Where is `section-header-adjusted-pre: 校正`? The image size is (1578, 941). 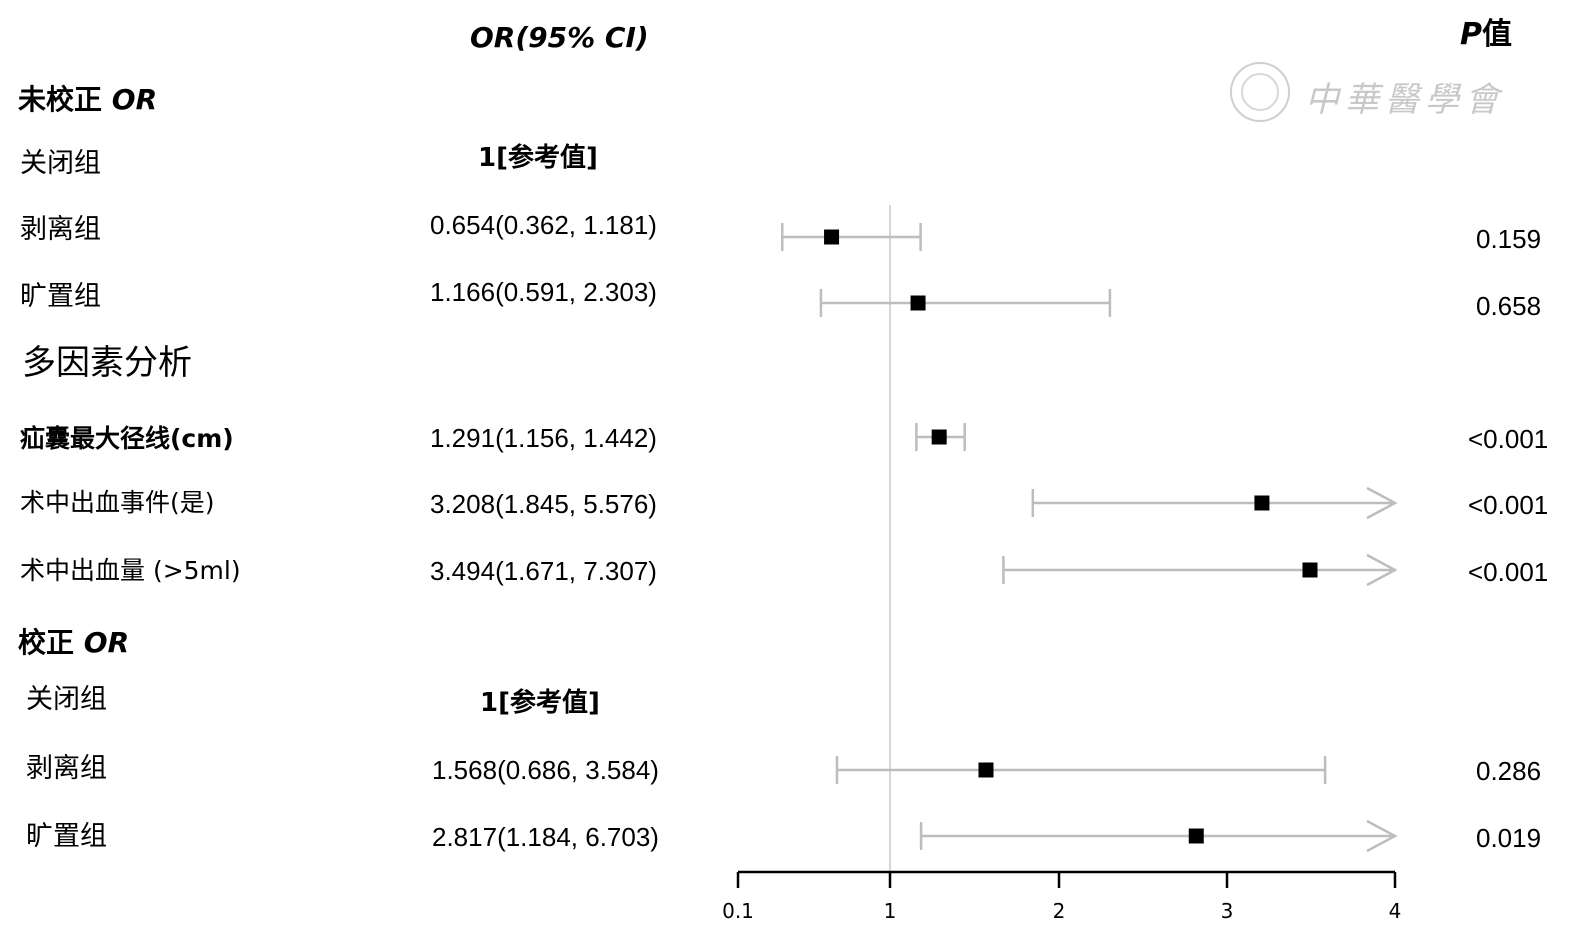 section-header-adjusted-pre: 校正 is located at coordinates (46, 642).